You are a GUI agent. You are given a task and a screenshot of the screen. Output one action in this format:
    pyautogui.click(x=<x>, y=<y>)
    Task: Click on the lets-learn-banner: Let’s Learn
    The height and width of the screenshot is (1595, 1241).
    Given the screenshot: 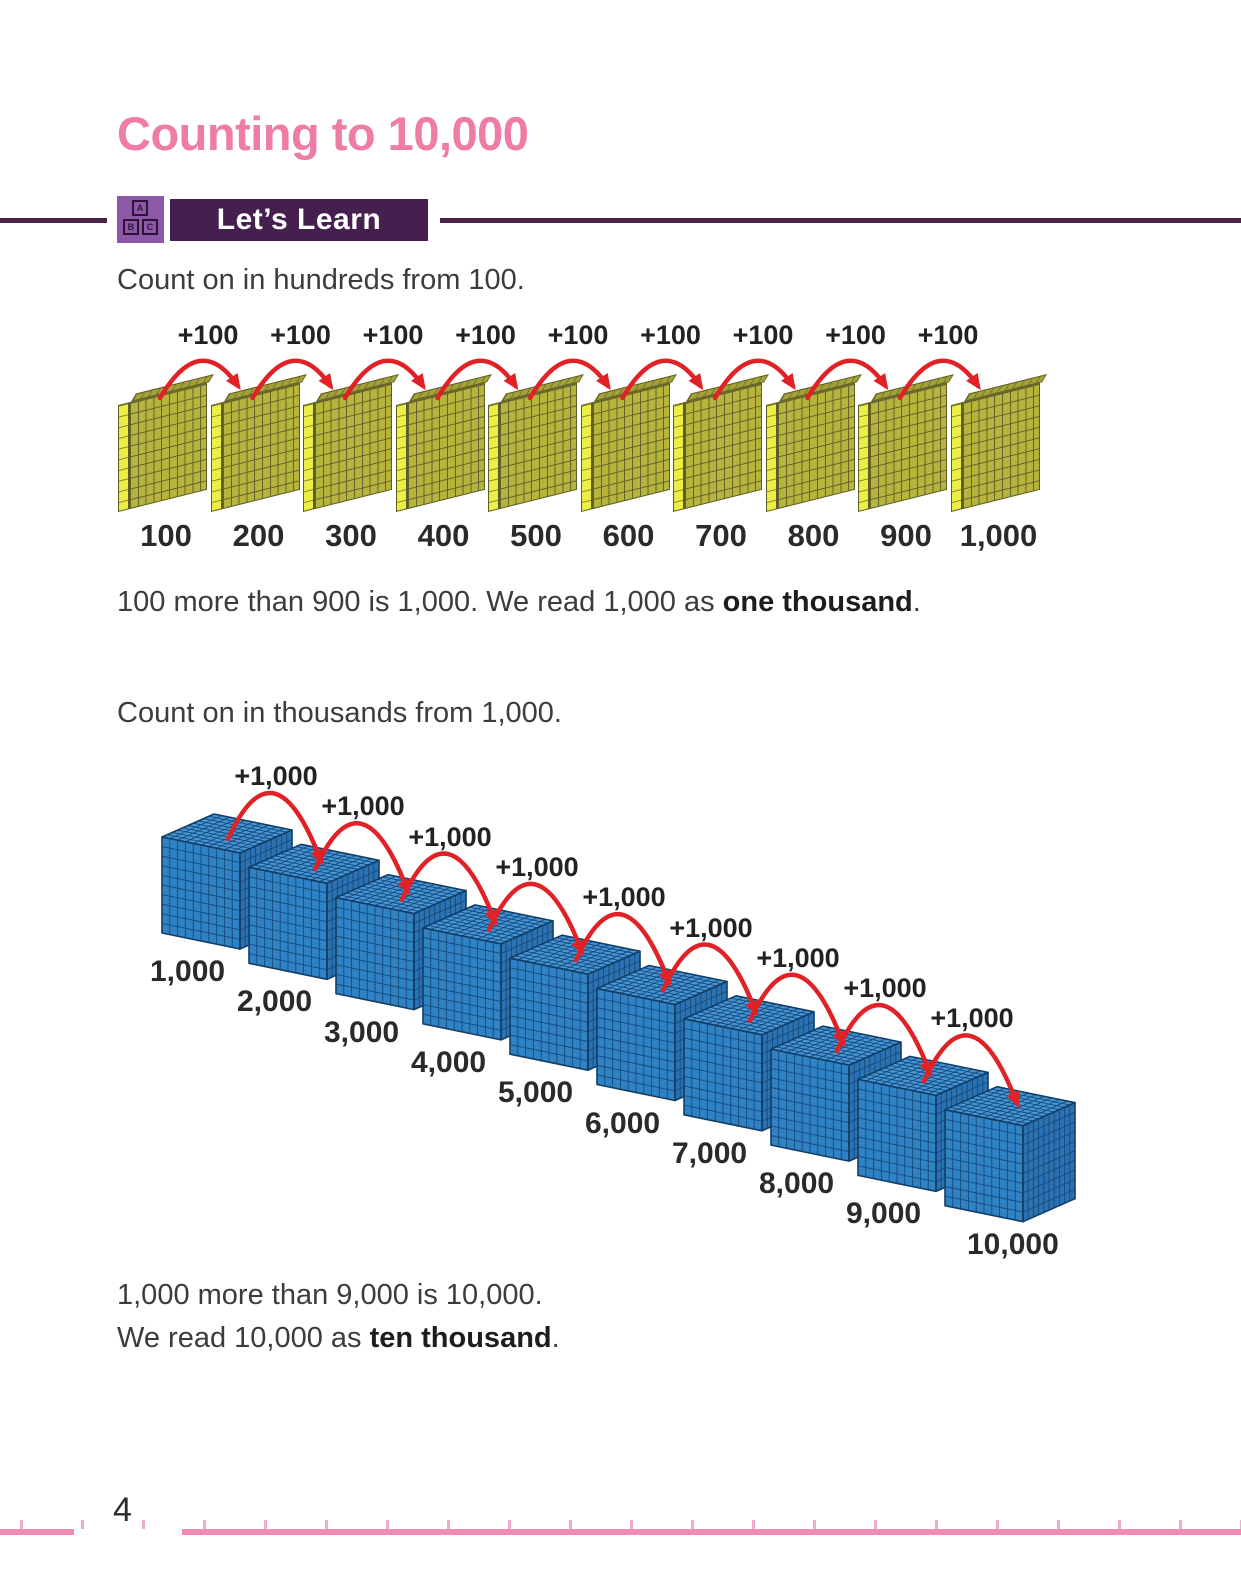 What is the action you would take?
    pyautogui.click(x=299, y=220)
    